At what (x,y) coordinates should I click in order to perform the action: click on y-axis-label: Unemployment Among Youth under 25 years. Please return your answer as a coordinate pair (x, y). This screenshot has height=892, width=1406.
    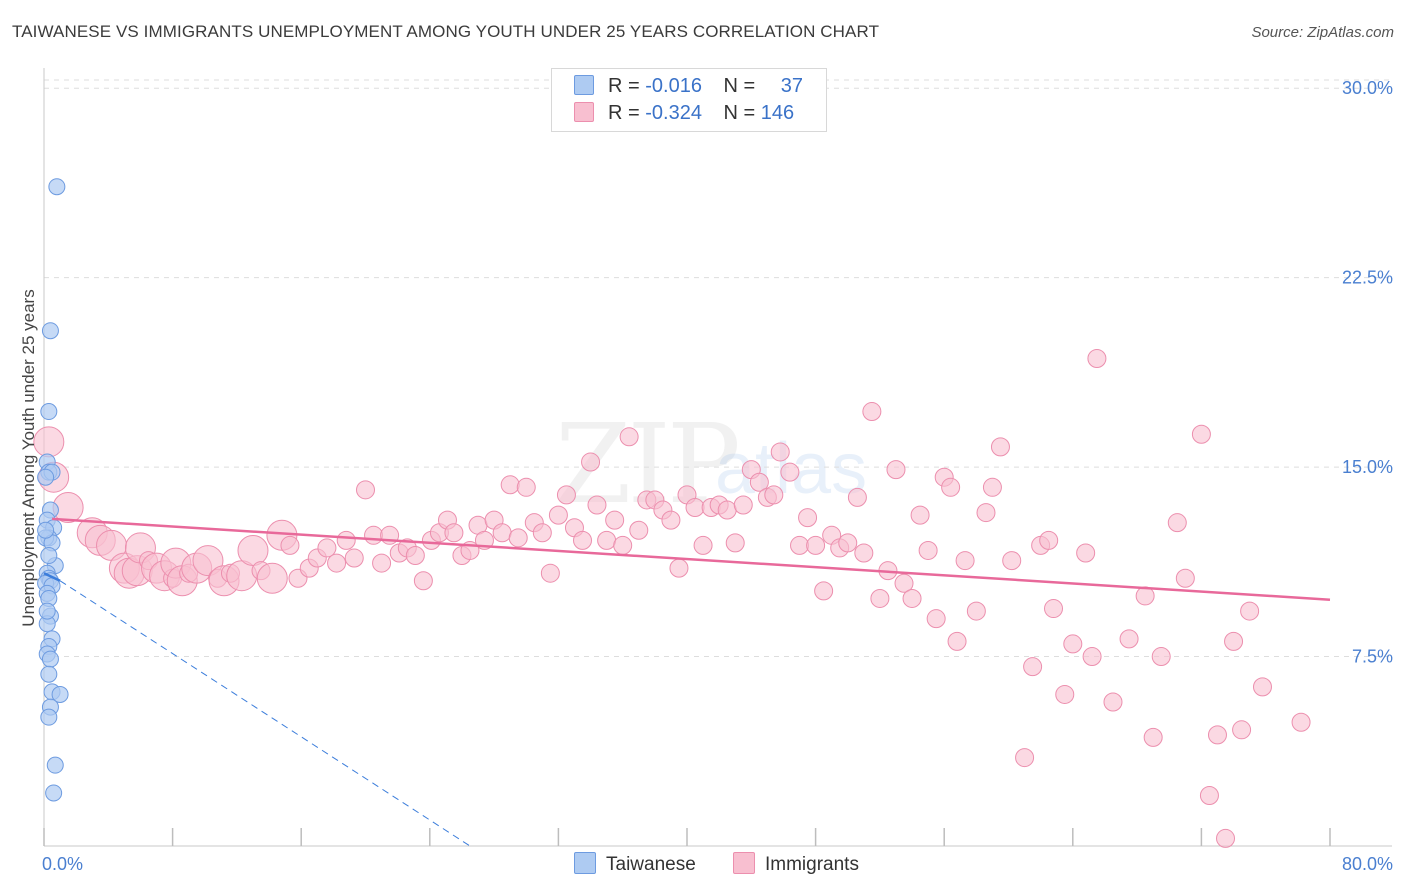
    Looking at the image, I should click on (28, 457).